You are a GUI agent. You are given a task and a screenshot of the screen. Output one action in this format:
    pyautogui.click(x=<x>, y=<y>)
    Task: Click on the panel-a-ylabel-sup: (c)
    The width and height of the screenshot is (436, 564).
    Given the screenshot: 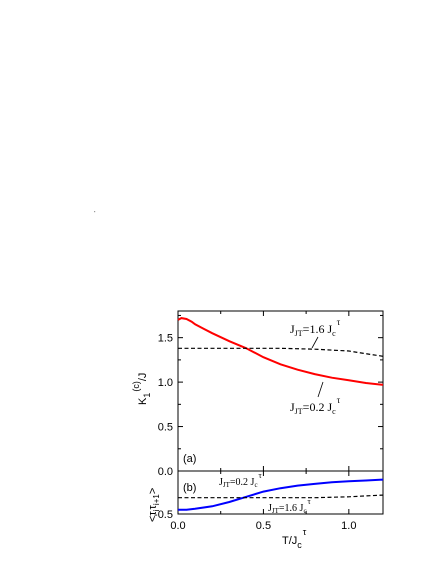 What is the action you would take?
    pyautogui.click(x=136, y=386)
    